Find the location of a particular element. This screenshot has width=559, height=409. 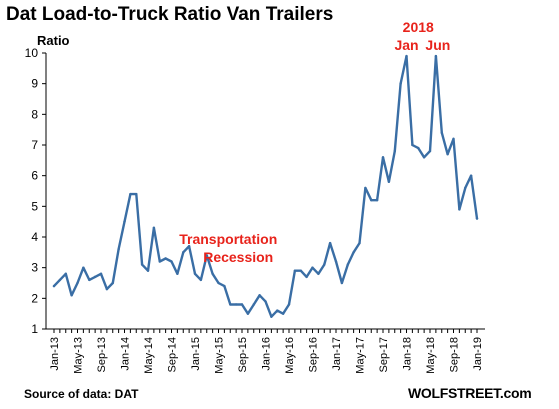

annotation-label: Jan is located at coordinates (406, 45).